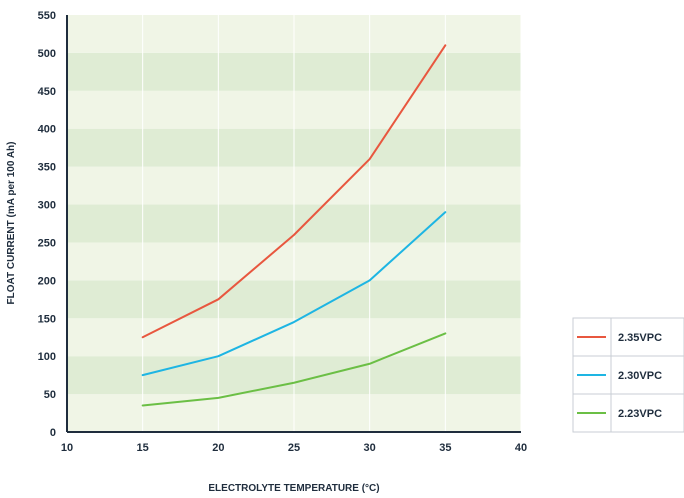 The image size is (684, 498). What do you see at coordinates (11, 223) in the screenshot?
I see `y-axis-title: FLOAT CURRENT (mA per 100 Ah)` at bounding box center [11, 223].